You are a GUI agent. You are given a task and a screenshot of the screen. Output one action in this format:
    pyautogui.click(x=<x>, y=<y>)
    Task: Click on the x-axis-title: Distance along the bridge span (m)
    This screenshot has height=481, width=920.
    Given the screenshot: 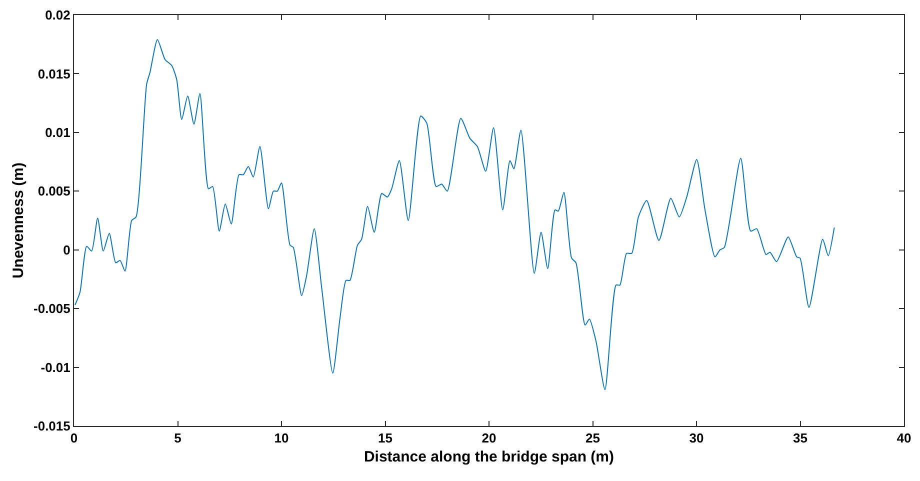 What is the action you would take?
    pyautogui.click(x=489, y=457)
    